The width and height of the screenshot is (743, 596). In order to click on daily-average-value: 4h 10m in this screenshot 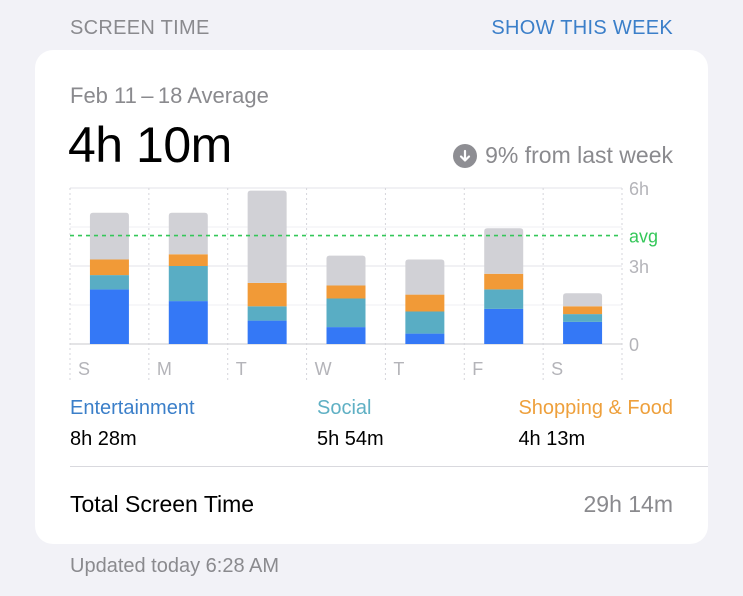, I will do `click(150, 145)`.